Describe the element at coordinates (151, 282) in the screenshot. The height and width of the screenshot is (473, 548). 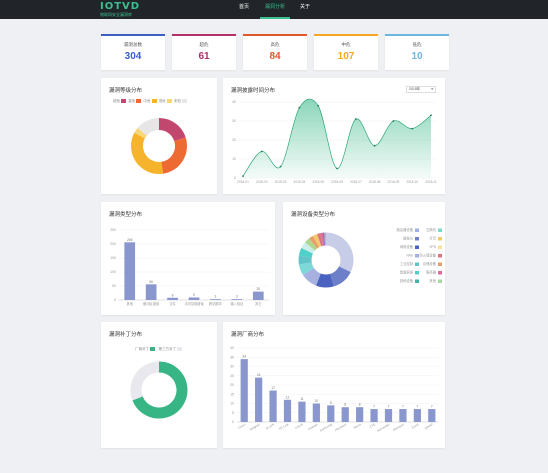
I see `bar-value-label: 56` at that location.